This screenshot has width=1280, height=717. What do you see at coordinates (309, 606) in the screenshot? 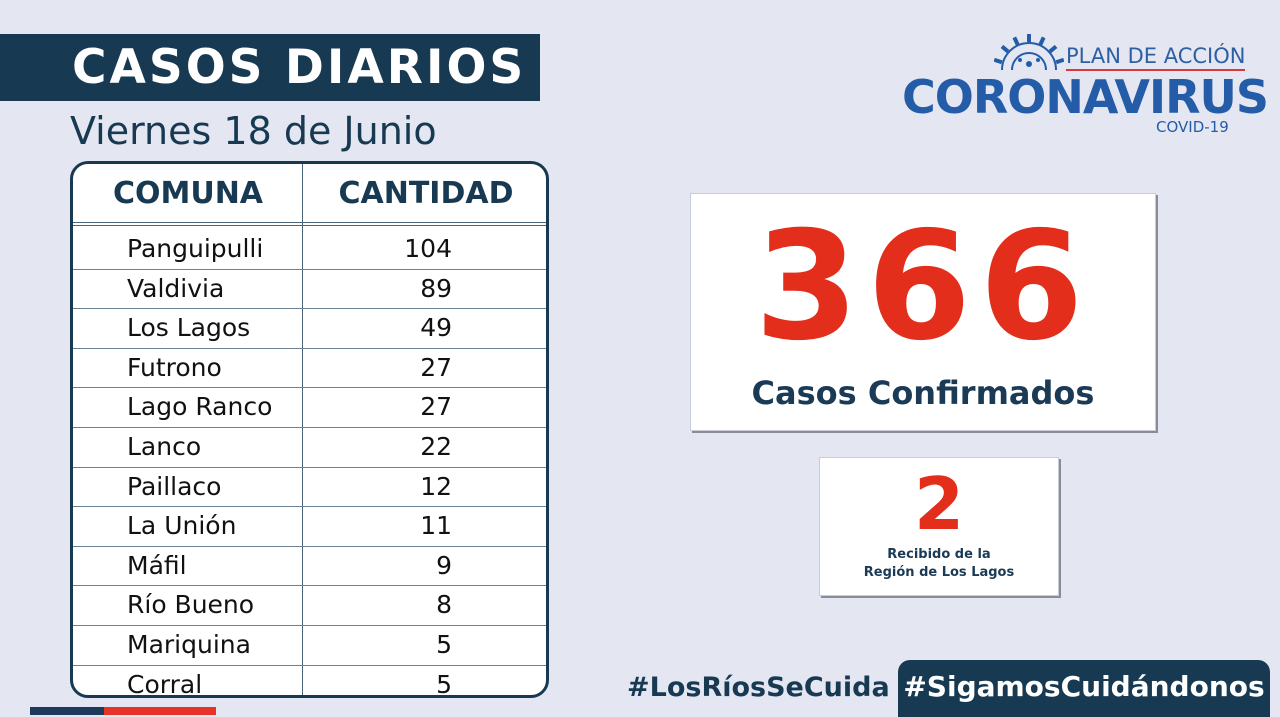
I see `table-row: Río Bueno 8` at bounding box center [309, 606].